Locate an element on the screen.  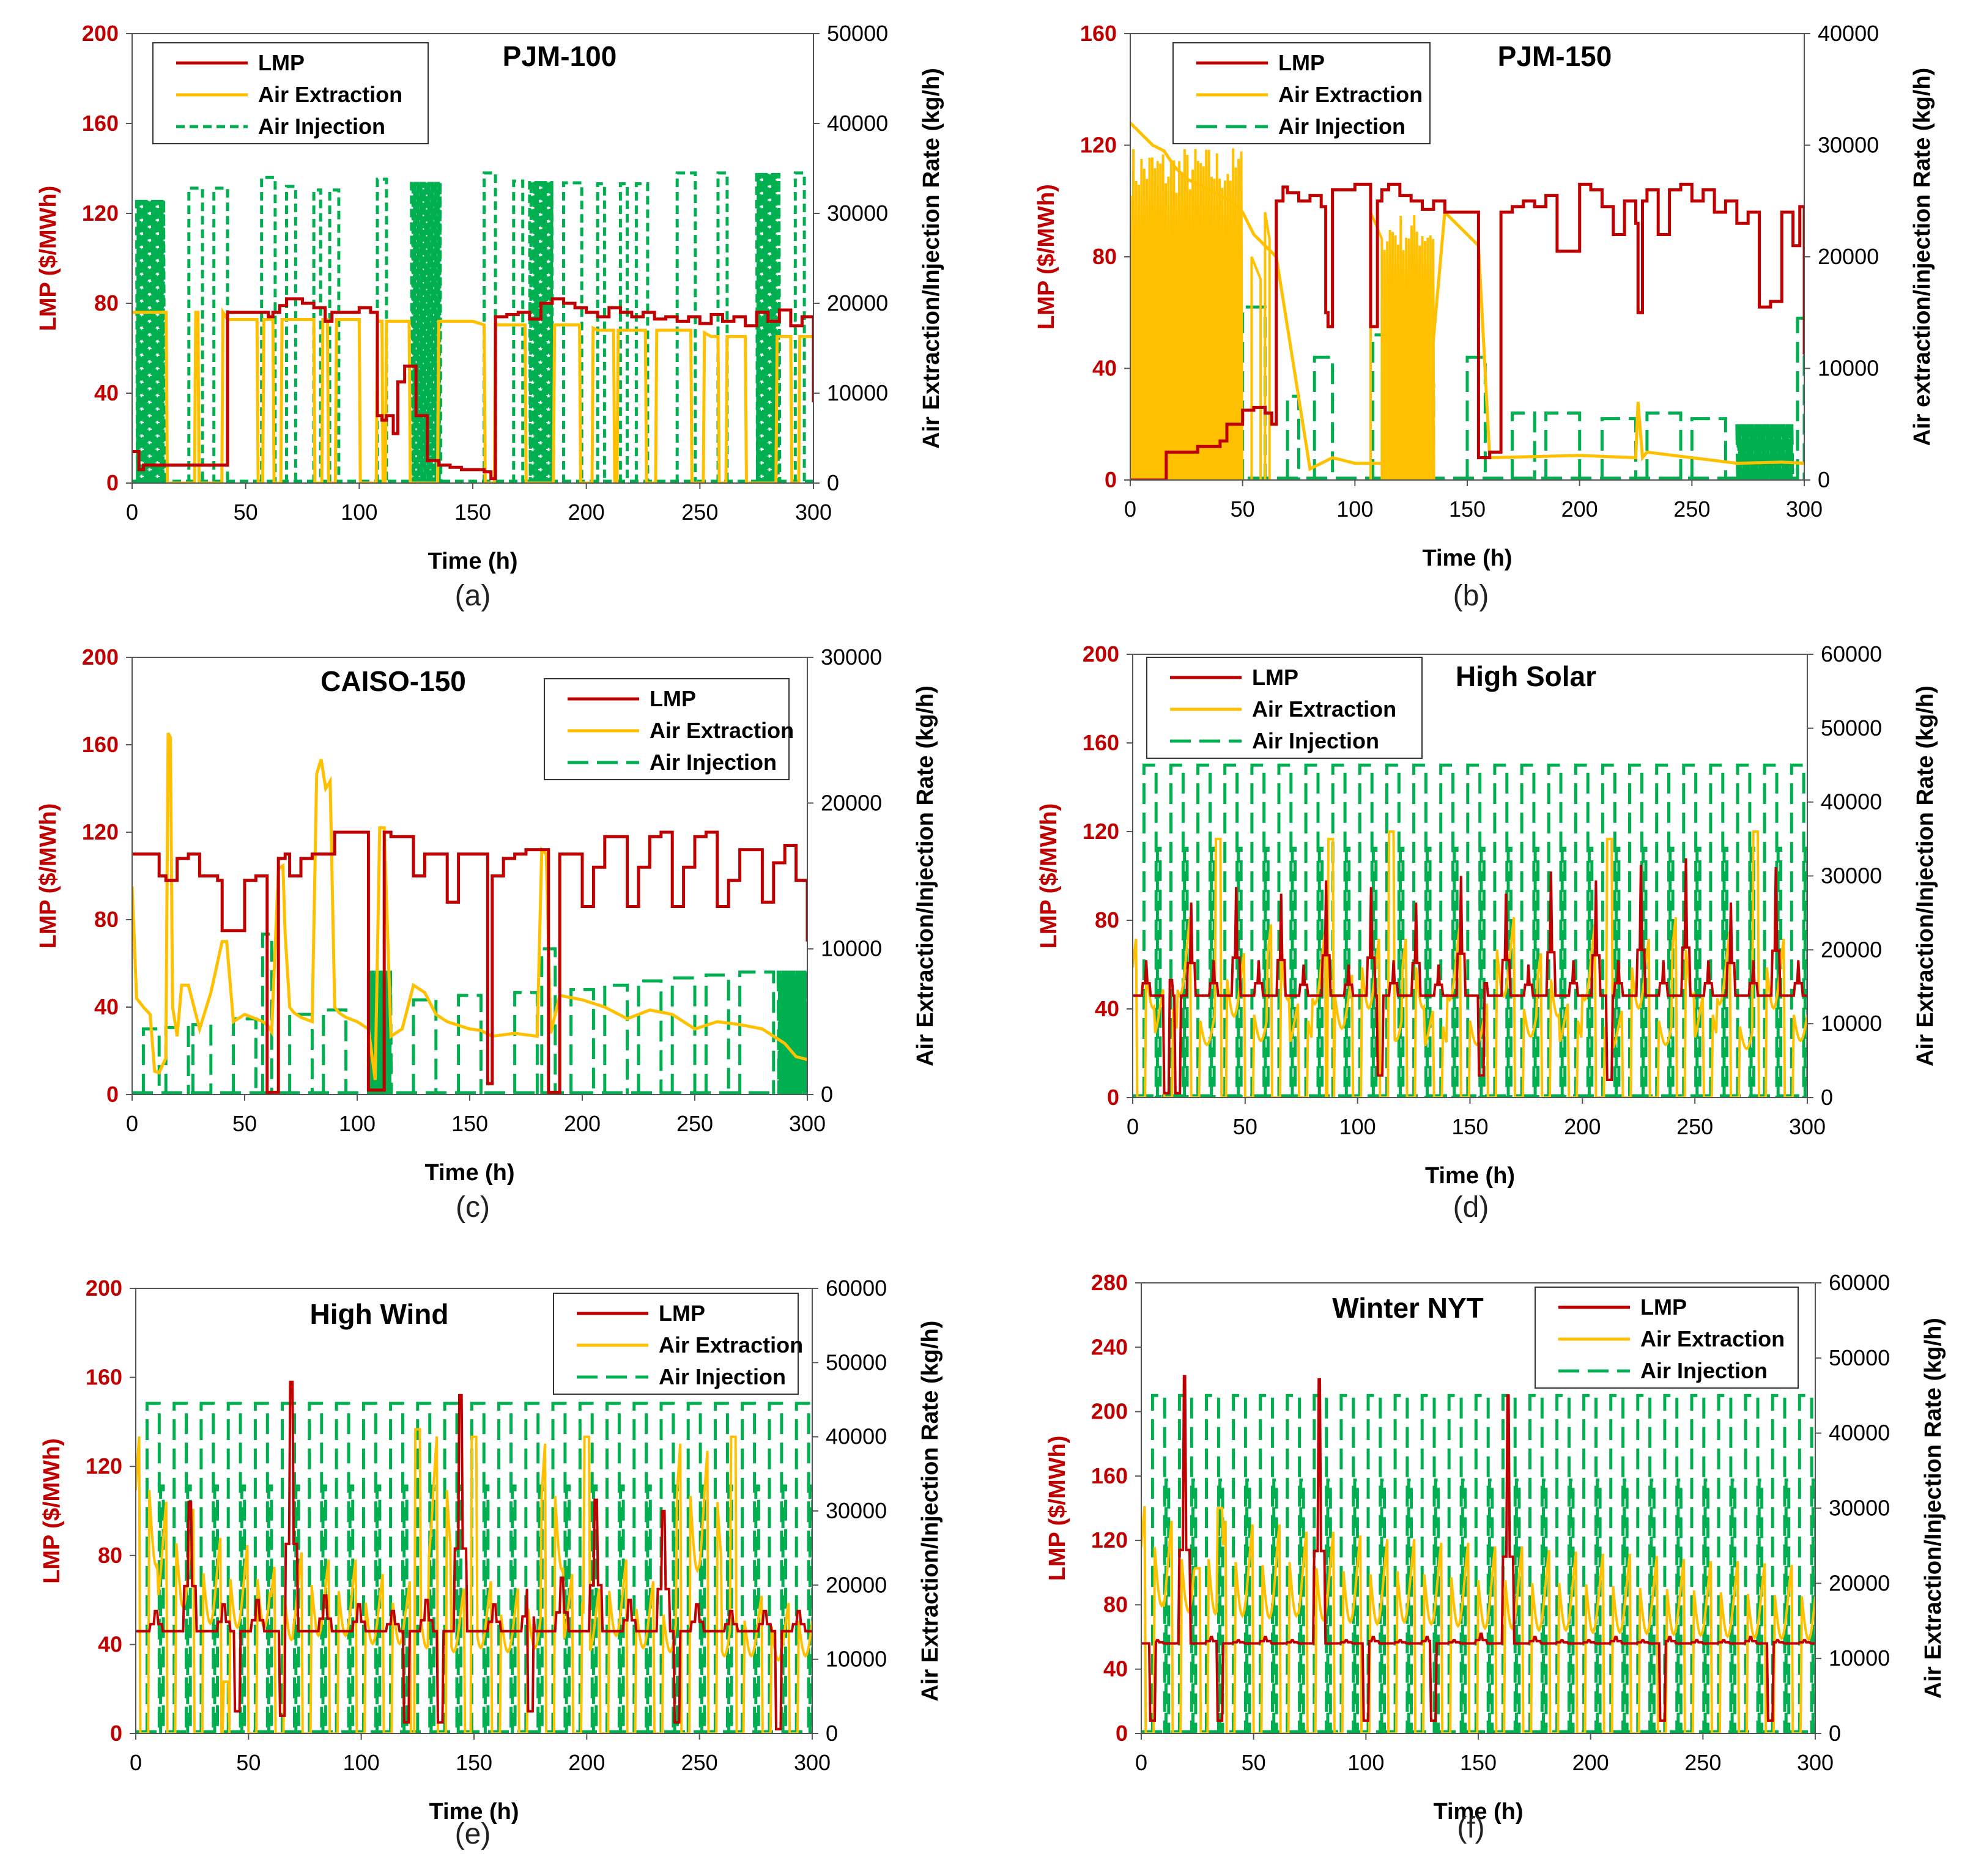
y2-tick-label: 50000 is located at coordinates (857, 33).